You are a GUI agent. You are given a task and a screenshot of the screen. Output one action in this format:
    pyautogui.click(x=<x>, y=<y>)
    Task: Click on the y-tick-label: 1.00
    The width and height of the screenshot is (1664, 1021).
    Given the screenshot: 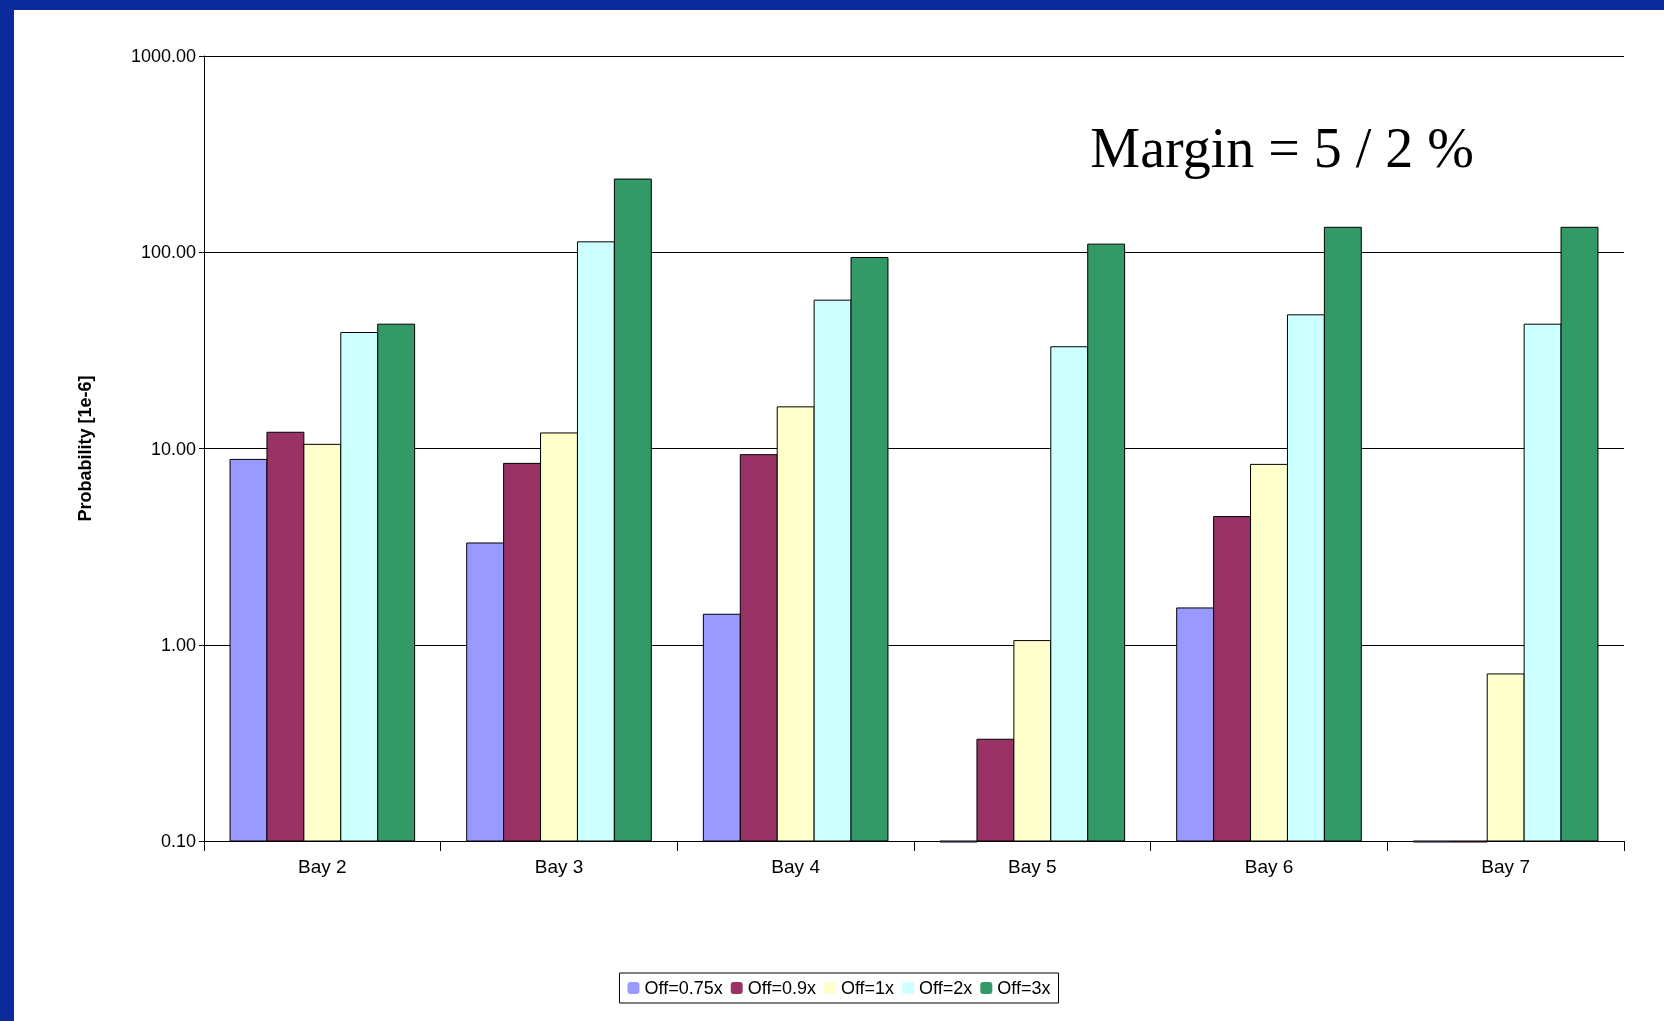 What is the action you would take?
    pyautogui.click(x=178, y=644)
    